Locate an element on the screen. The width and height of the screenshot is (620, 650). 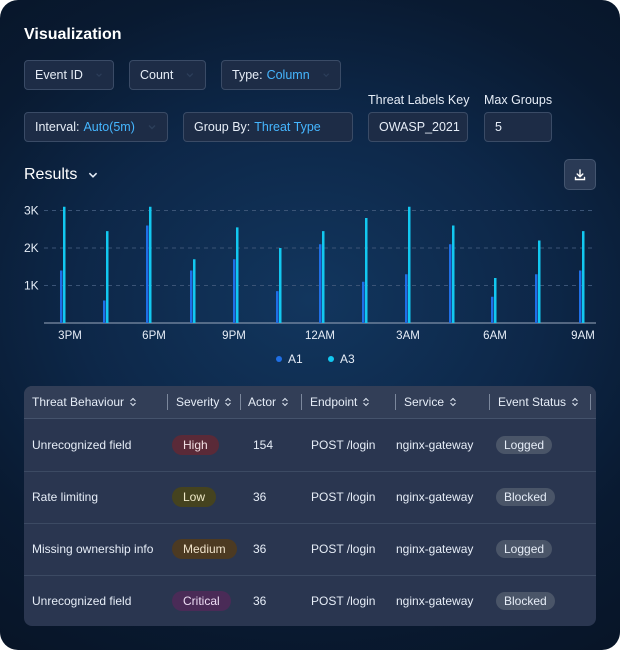
results-label: Results is located at coordinates (51, 174).